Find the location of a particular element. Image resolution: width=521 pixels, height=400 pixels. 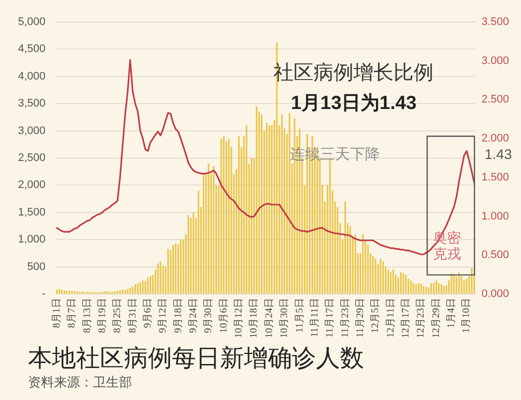

x-tick-label: 11月23日 is located at coordinates (345, 318).